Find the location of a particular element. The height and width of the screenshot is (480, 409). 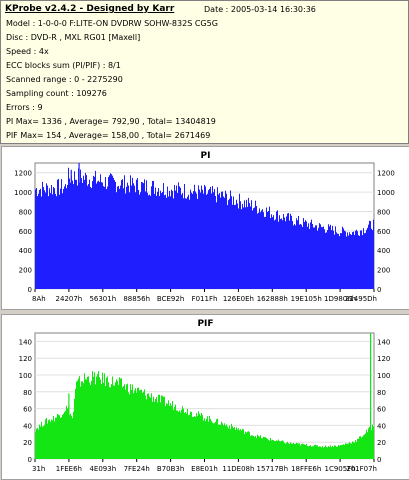

speed-line: Speed : 4x is located at coordinates (27, 51).